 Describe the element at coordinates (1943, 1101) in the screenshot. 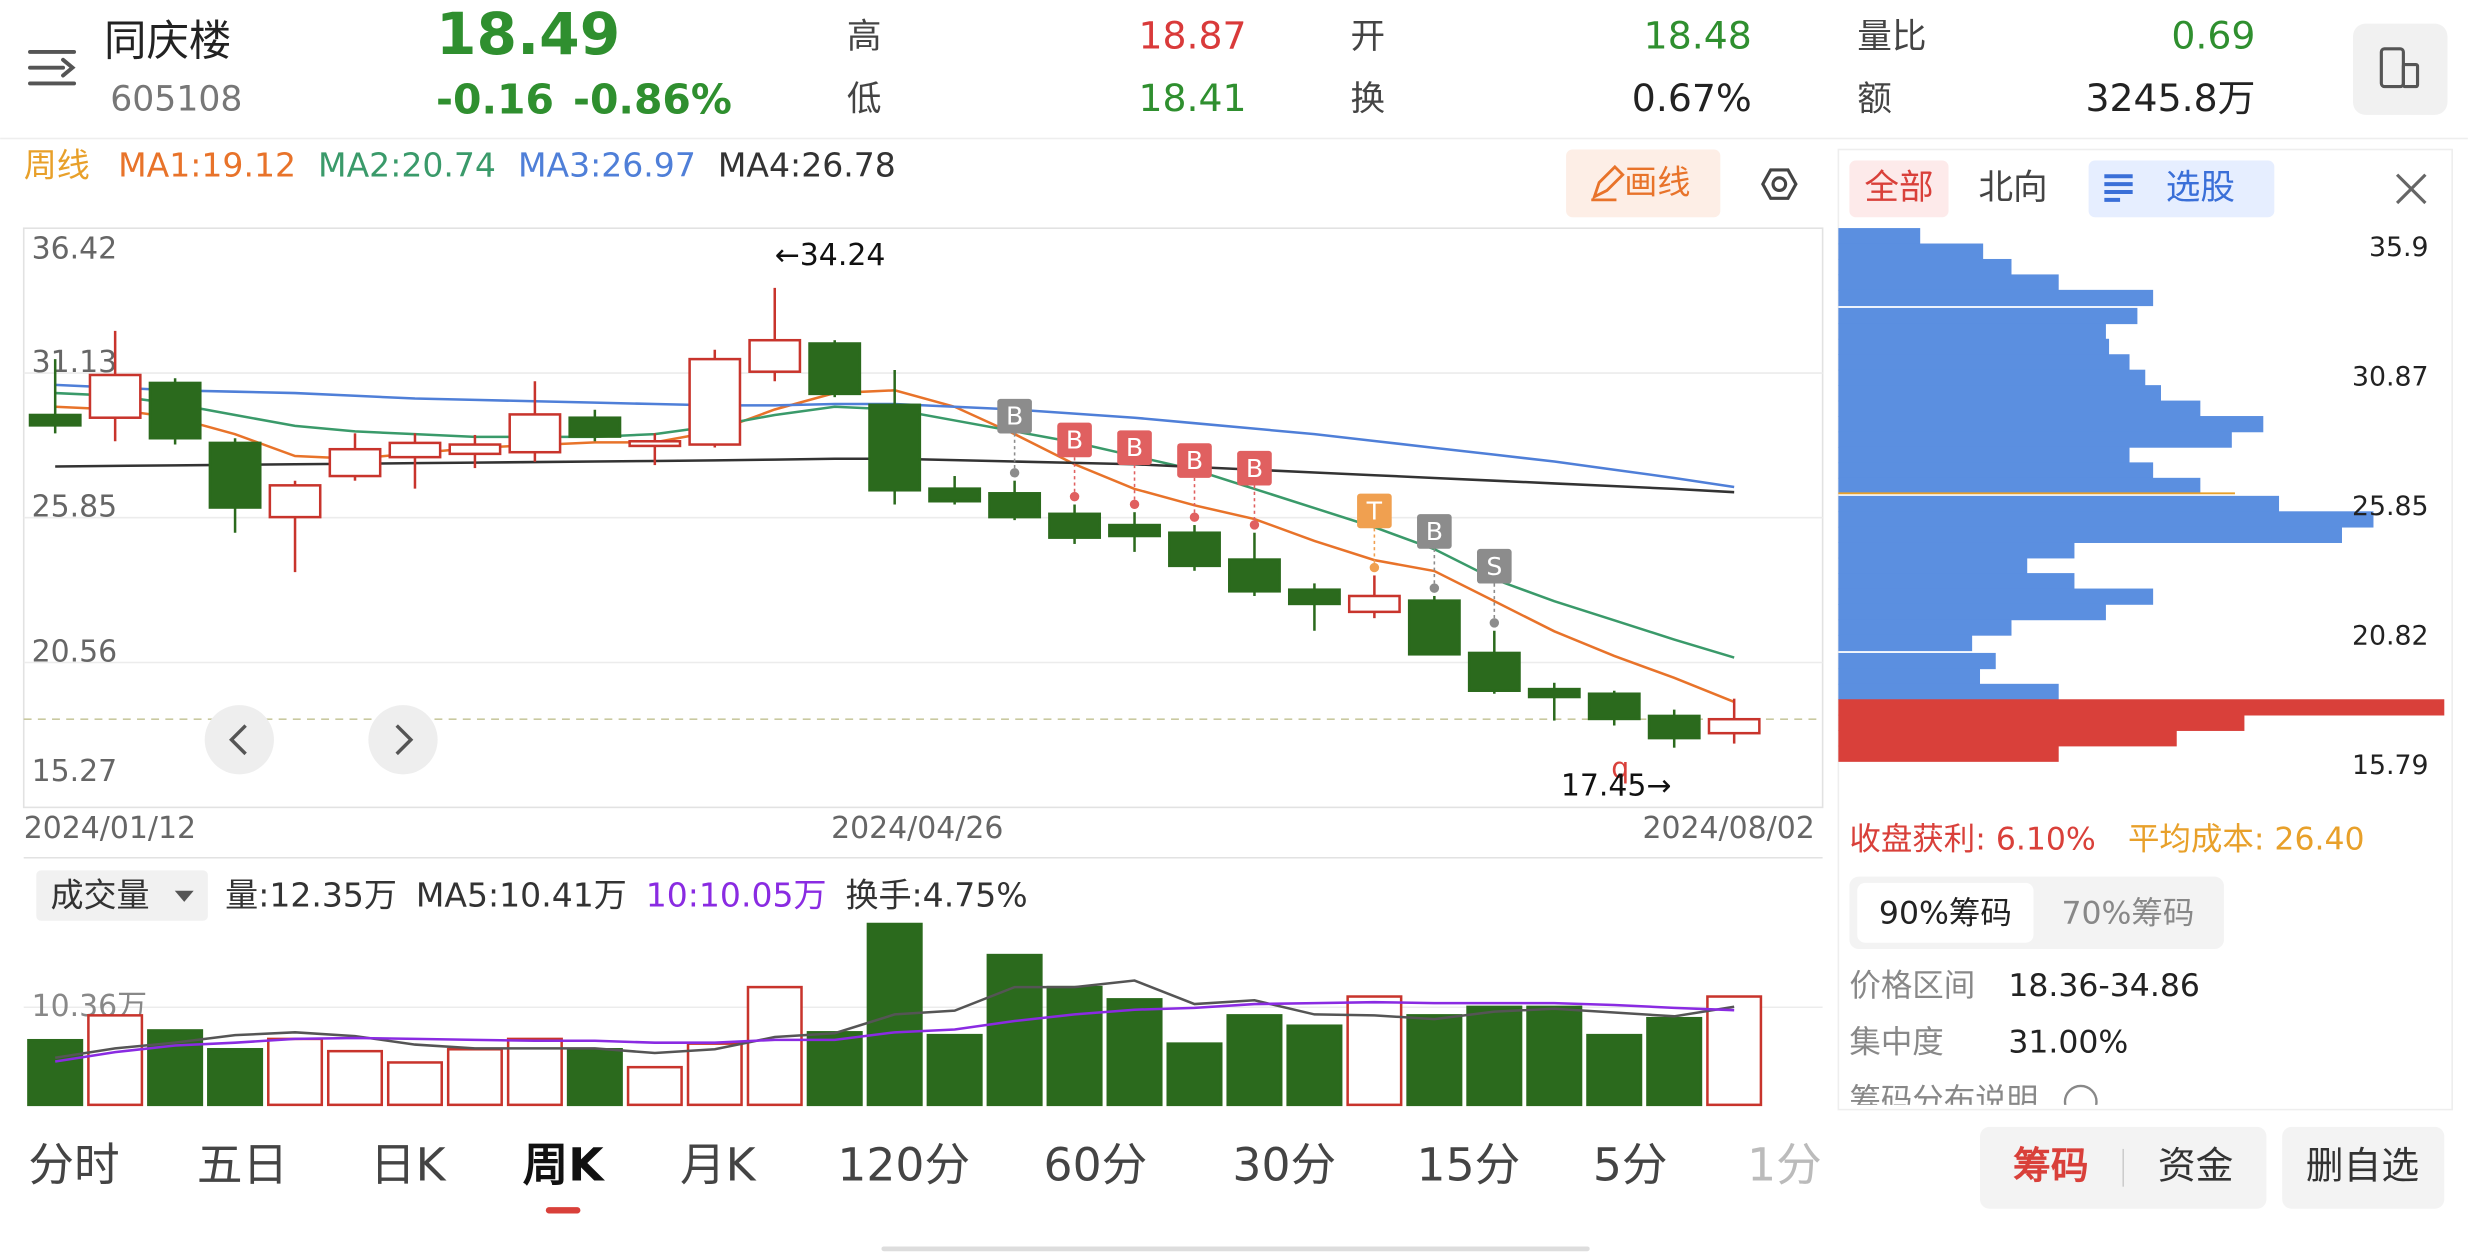

I see `chip-note: 筹码分布说明` at that location.